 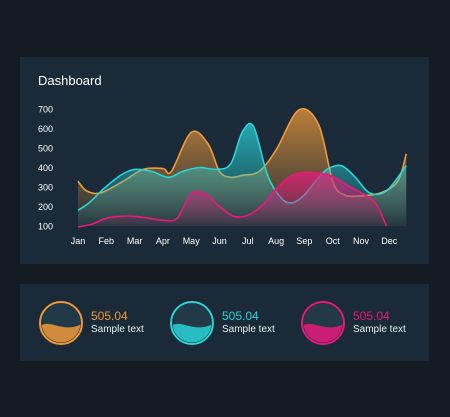 What do you see at coordinates (333, 241) in the screenshot?
I see `x-tick-label: Oct` at bounding box center [333, 241].